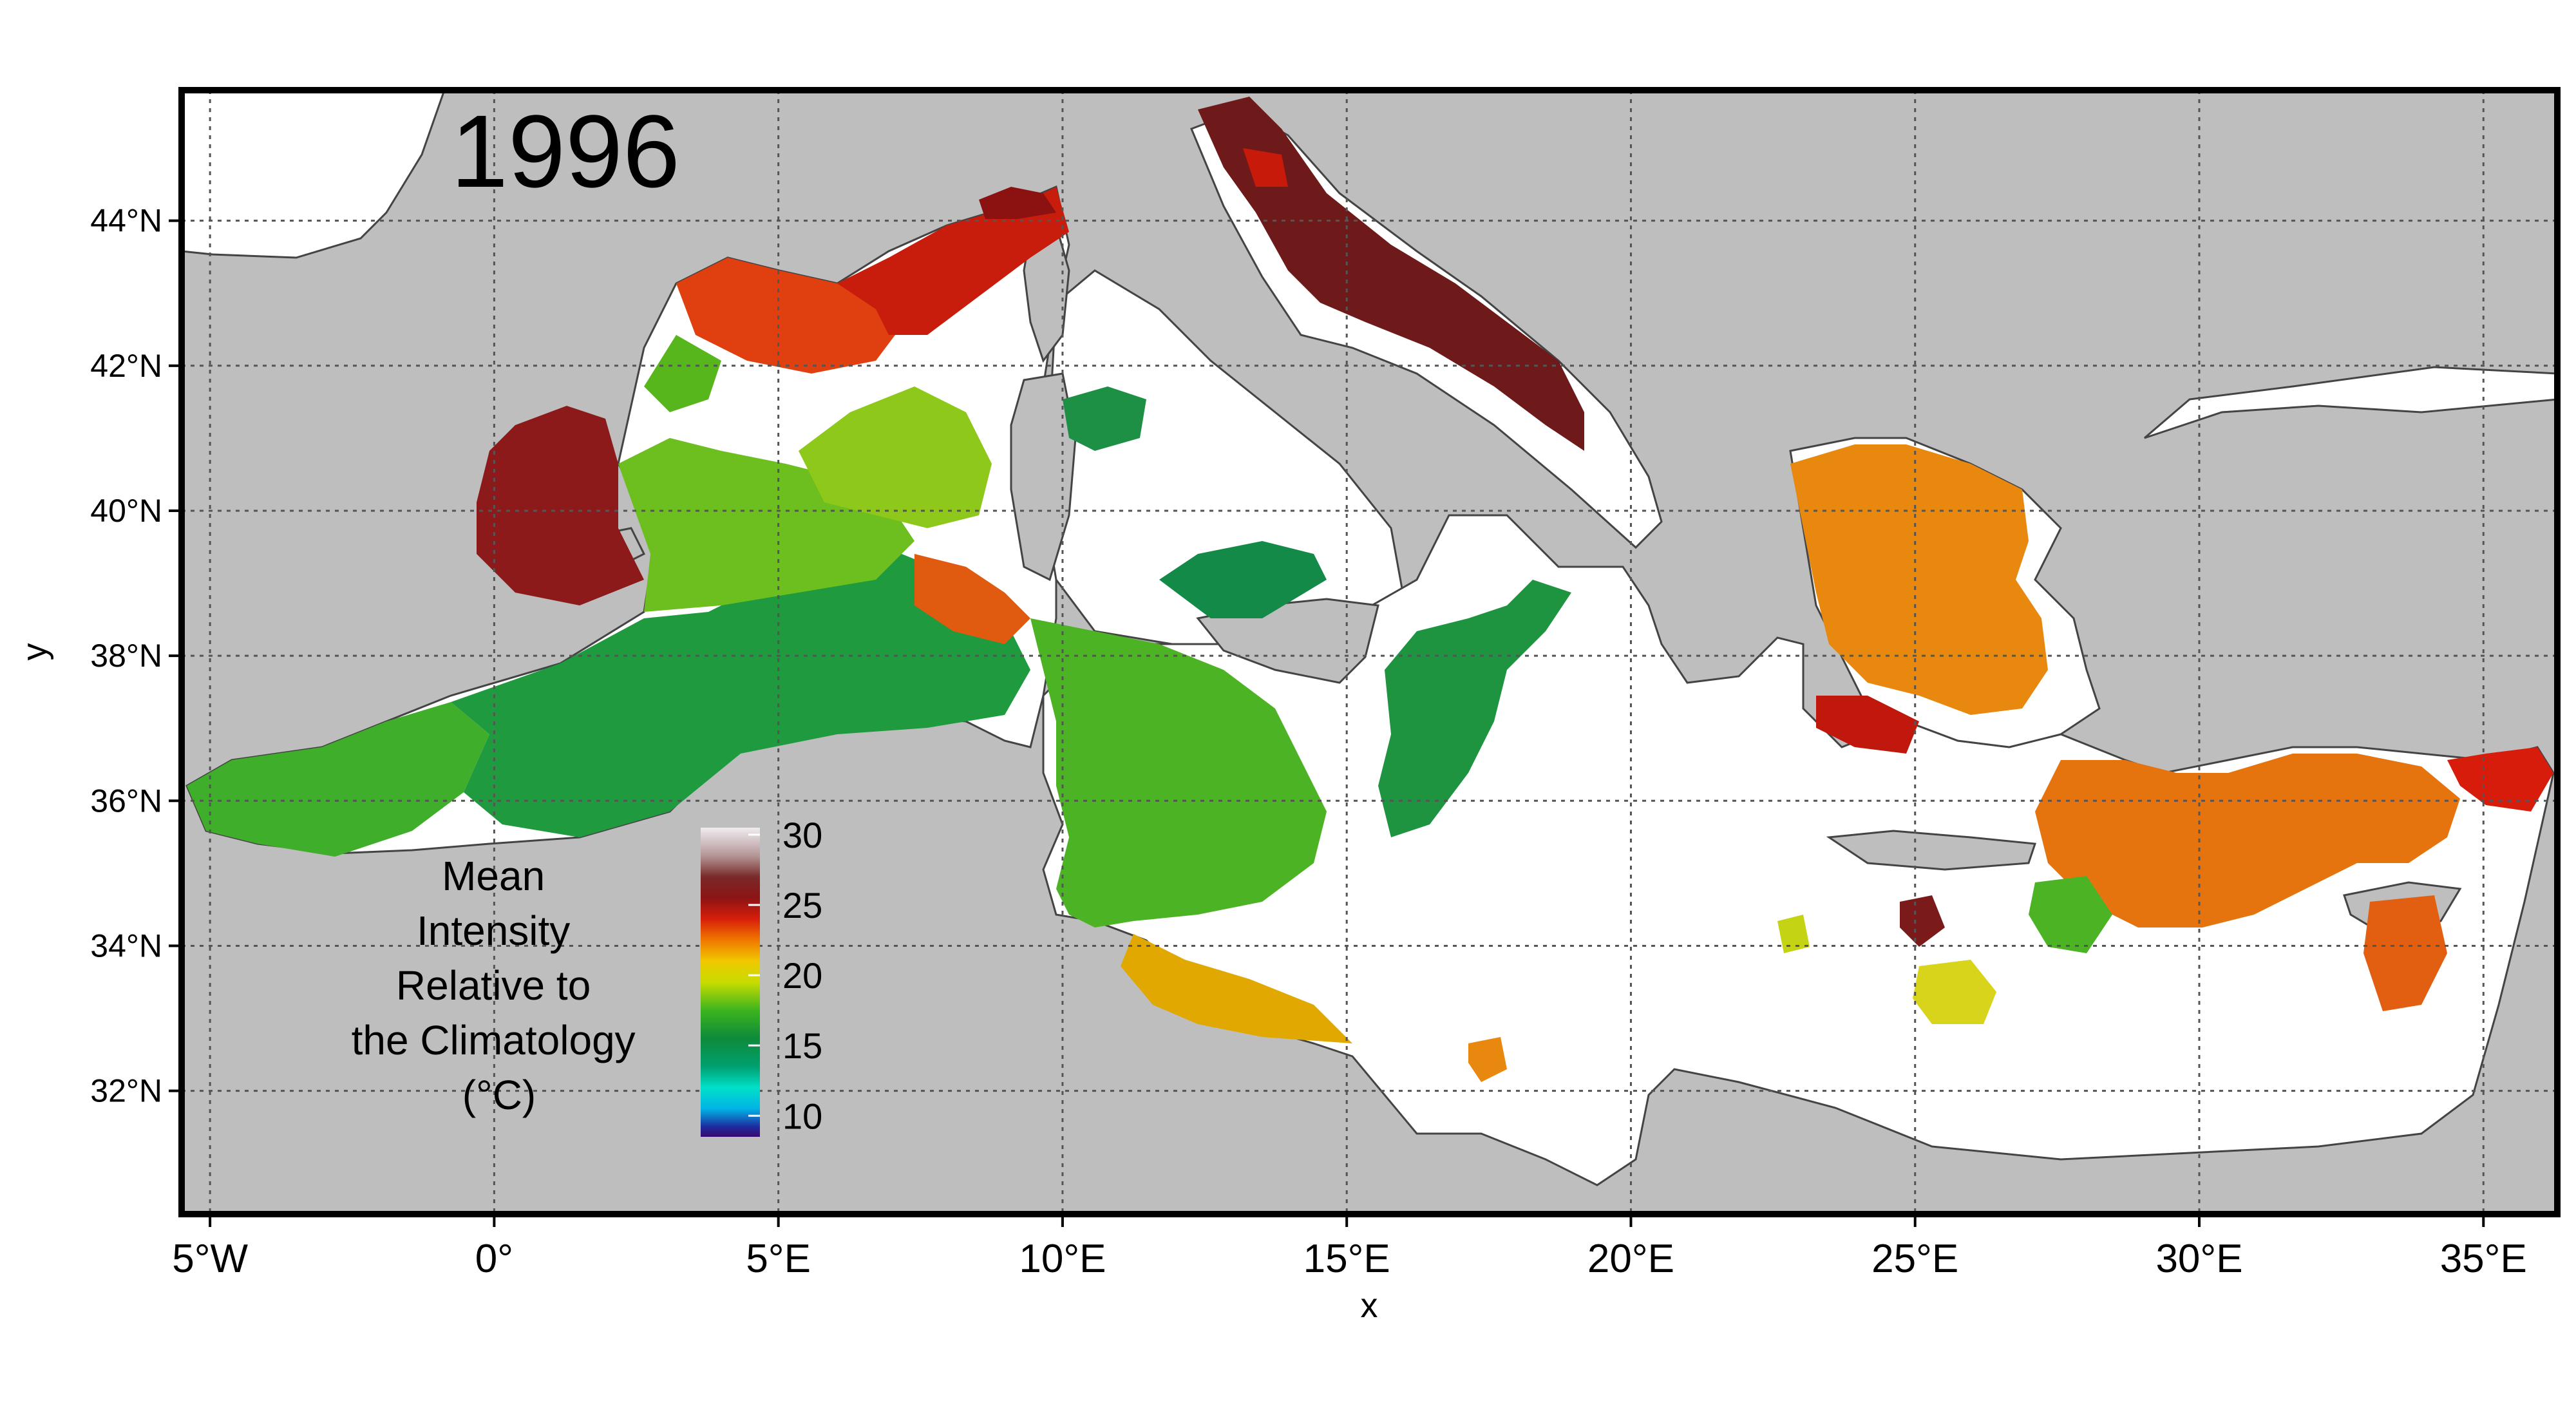 This screenshot has height=1417, width=2576. I want to click on balearic-sea-patch, so click(560, 505).